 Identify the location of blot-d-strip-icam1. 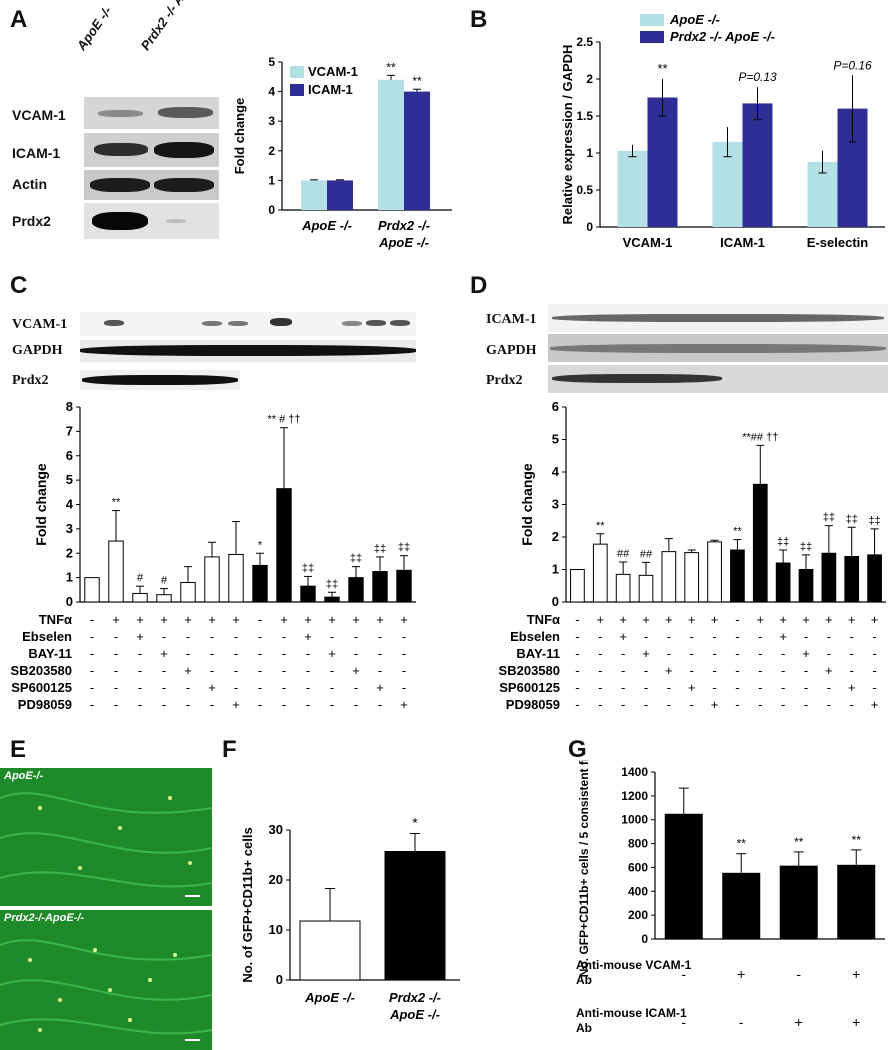
(718, 318).